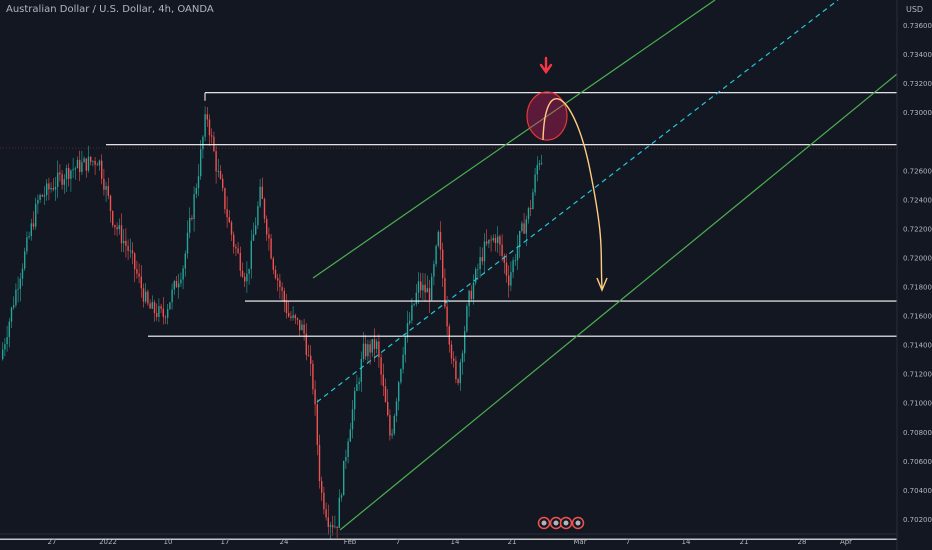 Image resolution: width=932 pixels, height=550 pixels. I want to click on price-tick-label: 0.71400, so click(917, 346).